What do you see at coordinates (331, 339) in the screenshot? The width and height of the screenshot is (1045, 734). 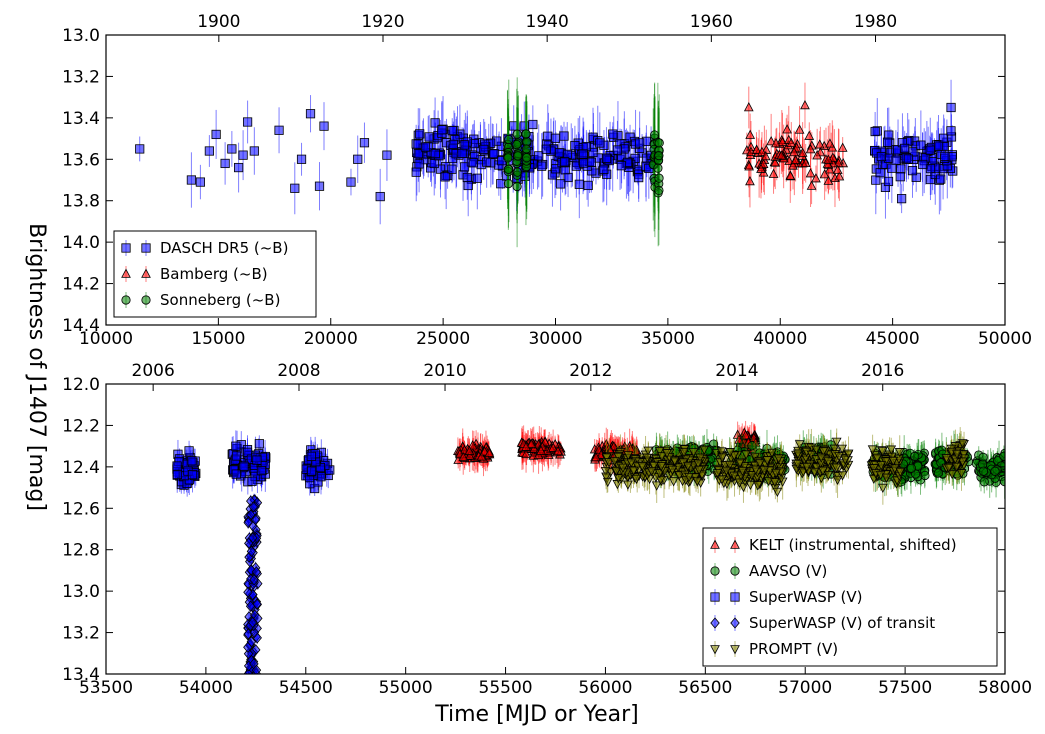 I see `x-tick-label: 20000` at bounding box center [331, 339].